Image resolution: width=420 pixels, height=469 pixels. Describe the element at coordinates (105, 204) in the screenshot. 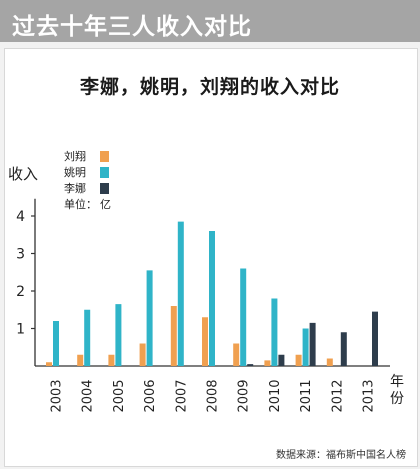

I see `unit-value: 亿` at that location.